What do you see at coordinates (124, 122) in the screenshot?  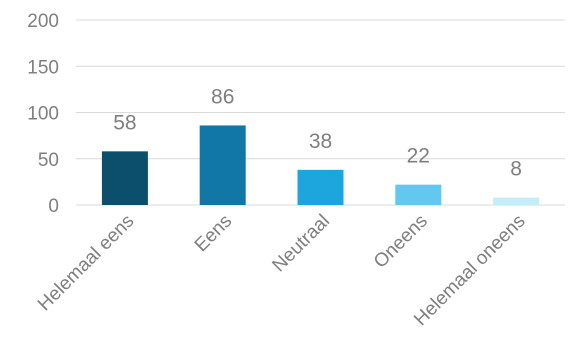 I see `data-label-0: 58` at bounding box center [124, 122].